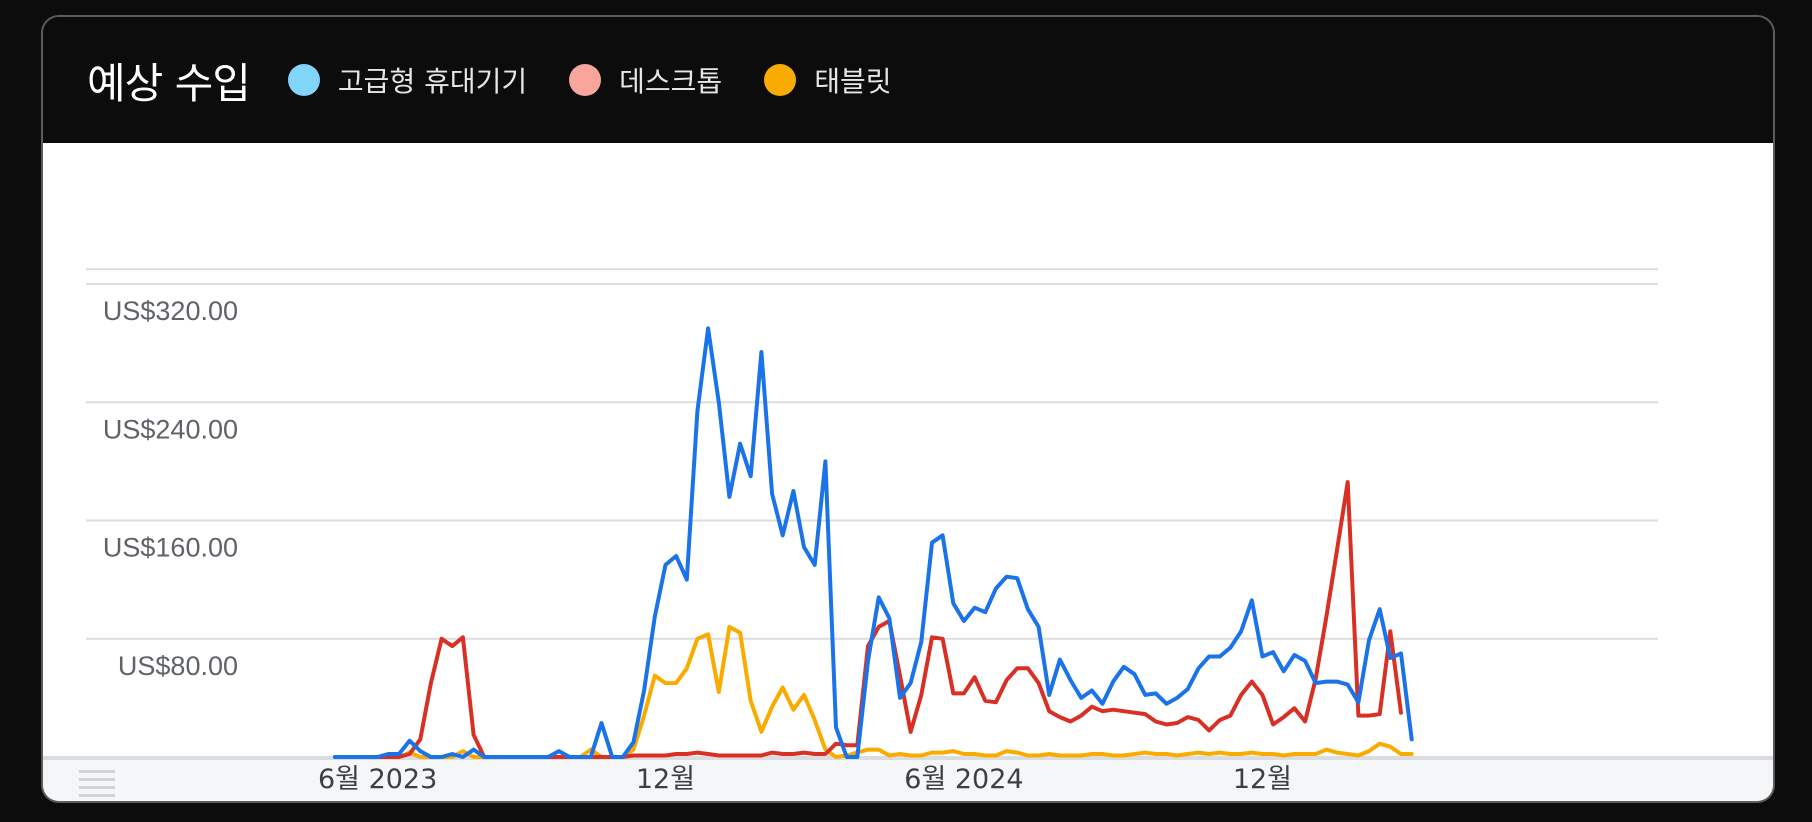 The height and width of the screenshot is (822, 1812). Describe the element at coordinates (585, 80) in the screenshot. I see `legend-dot-desktop` at that location.